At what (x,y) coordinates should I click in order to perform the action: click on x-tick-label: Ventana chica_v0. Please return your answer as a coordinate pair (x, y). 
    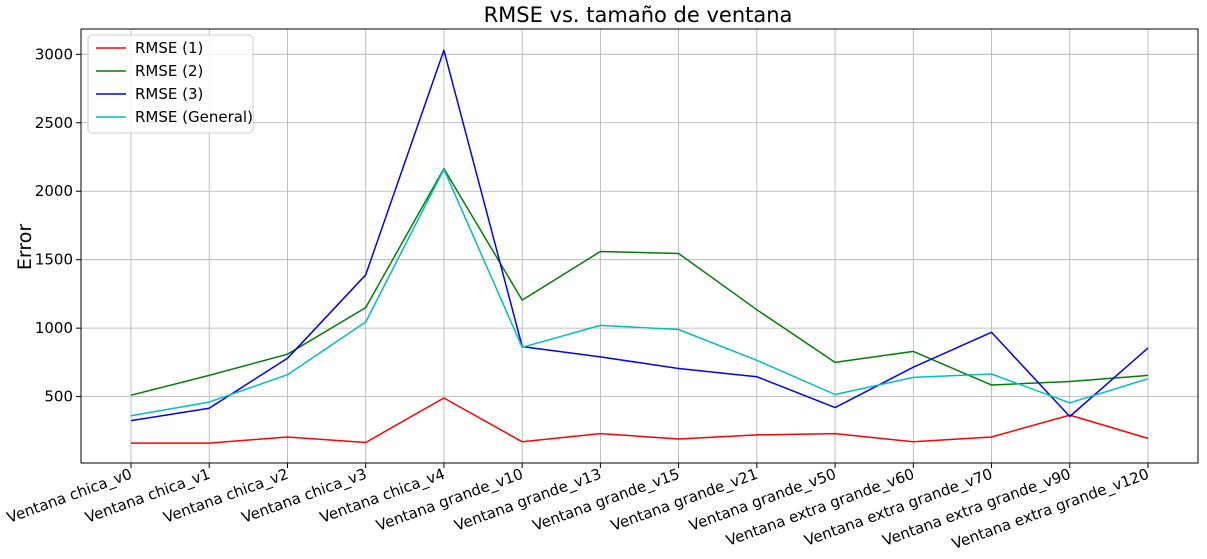
    Looking at the image, I should click on (69, 496).